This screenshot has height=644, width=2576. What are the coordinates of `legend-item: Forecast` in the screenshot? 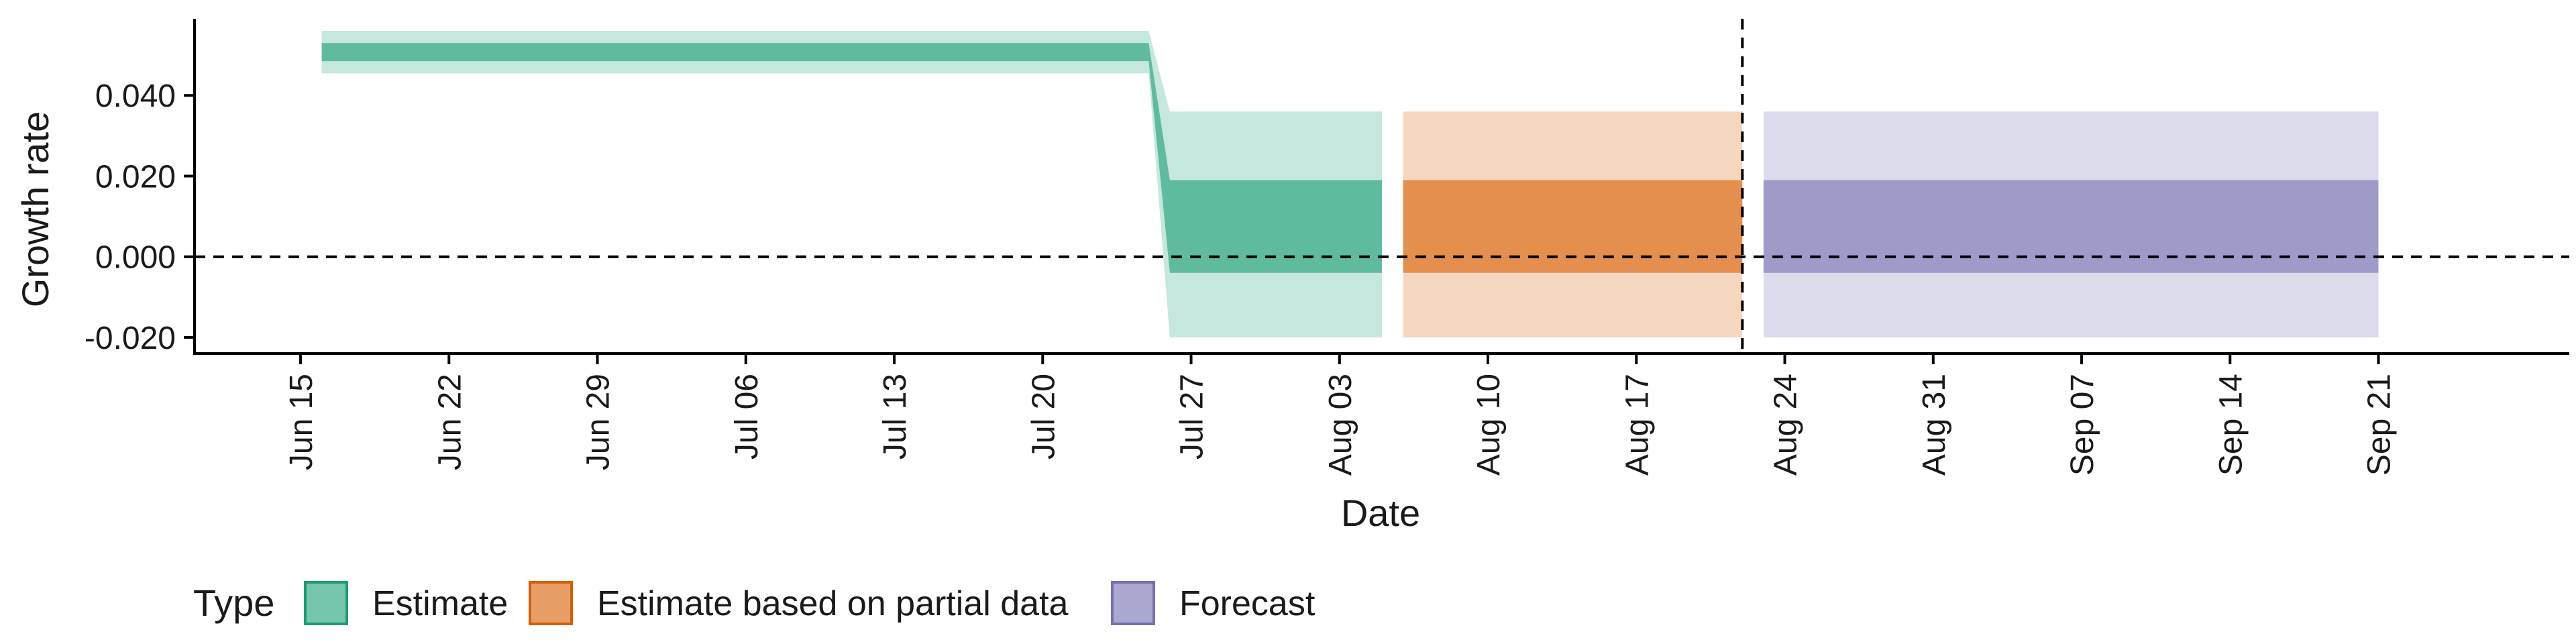 It's located at (1213, 603).